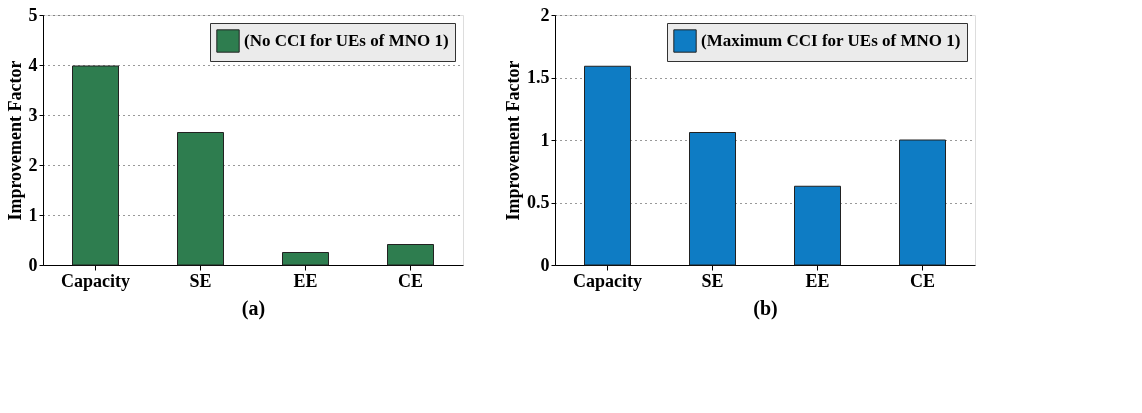 The width and height of the screenshot is (1142, 413). I want to click on y-tick-label: 0.5, so click(538, 202).